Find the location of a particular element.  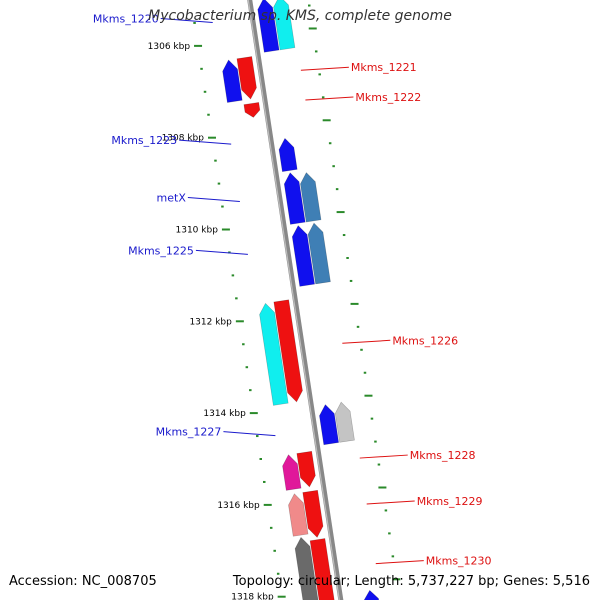

ruler-tick-label: 1316 kbp is located at coordinates (238, 506).